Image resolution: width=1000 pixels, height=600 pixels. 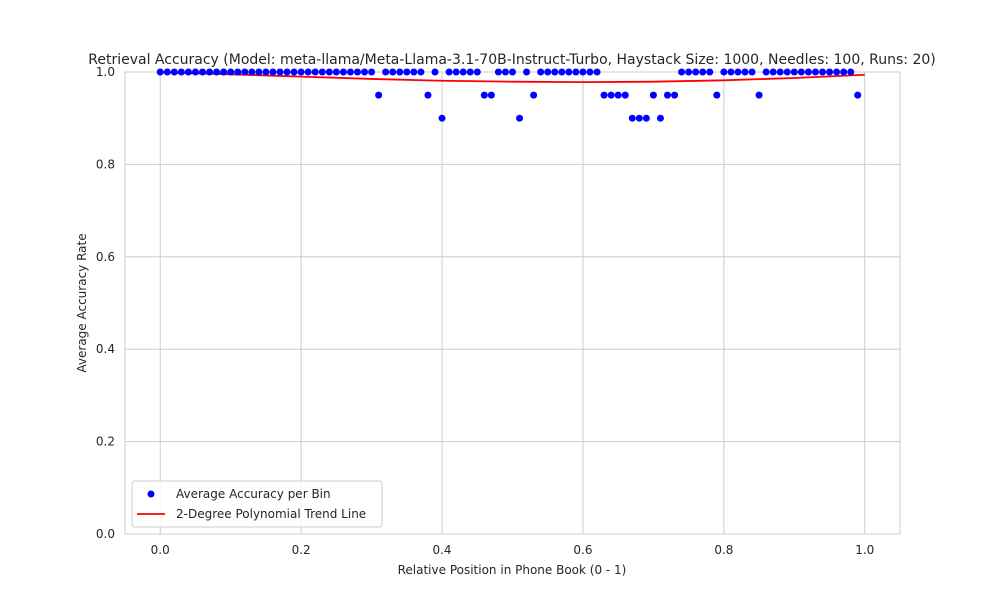 I want to click on legend-label-scatter: Average Accuracy per Bin, so click(x=253, y=494).